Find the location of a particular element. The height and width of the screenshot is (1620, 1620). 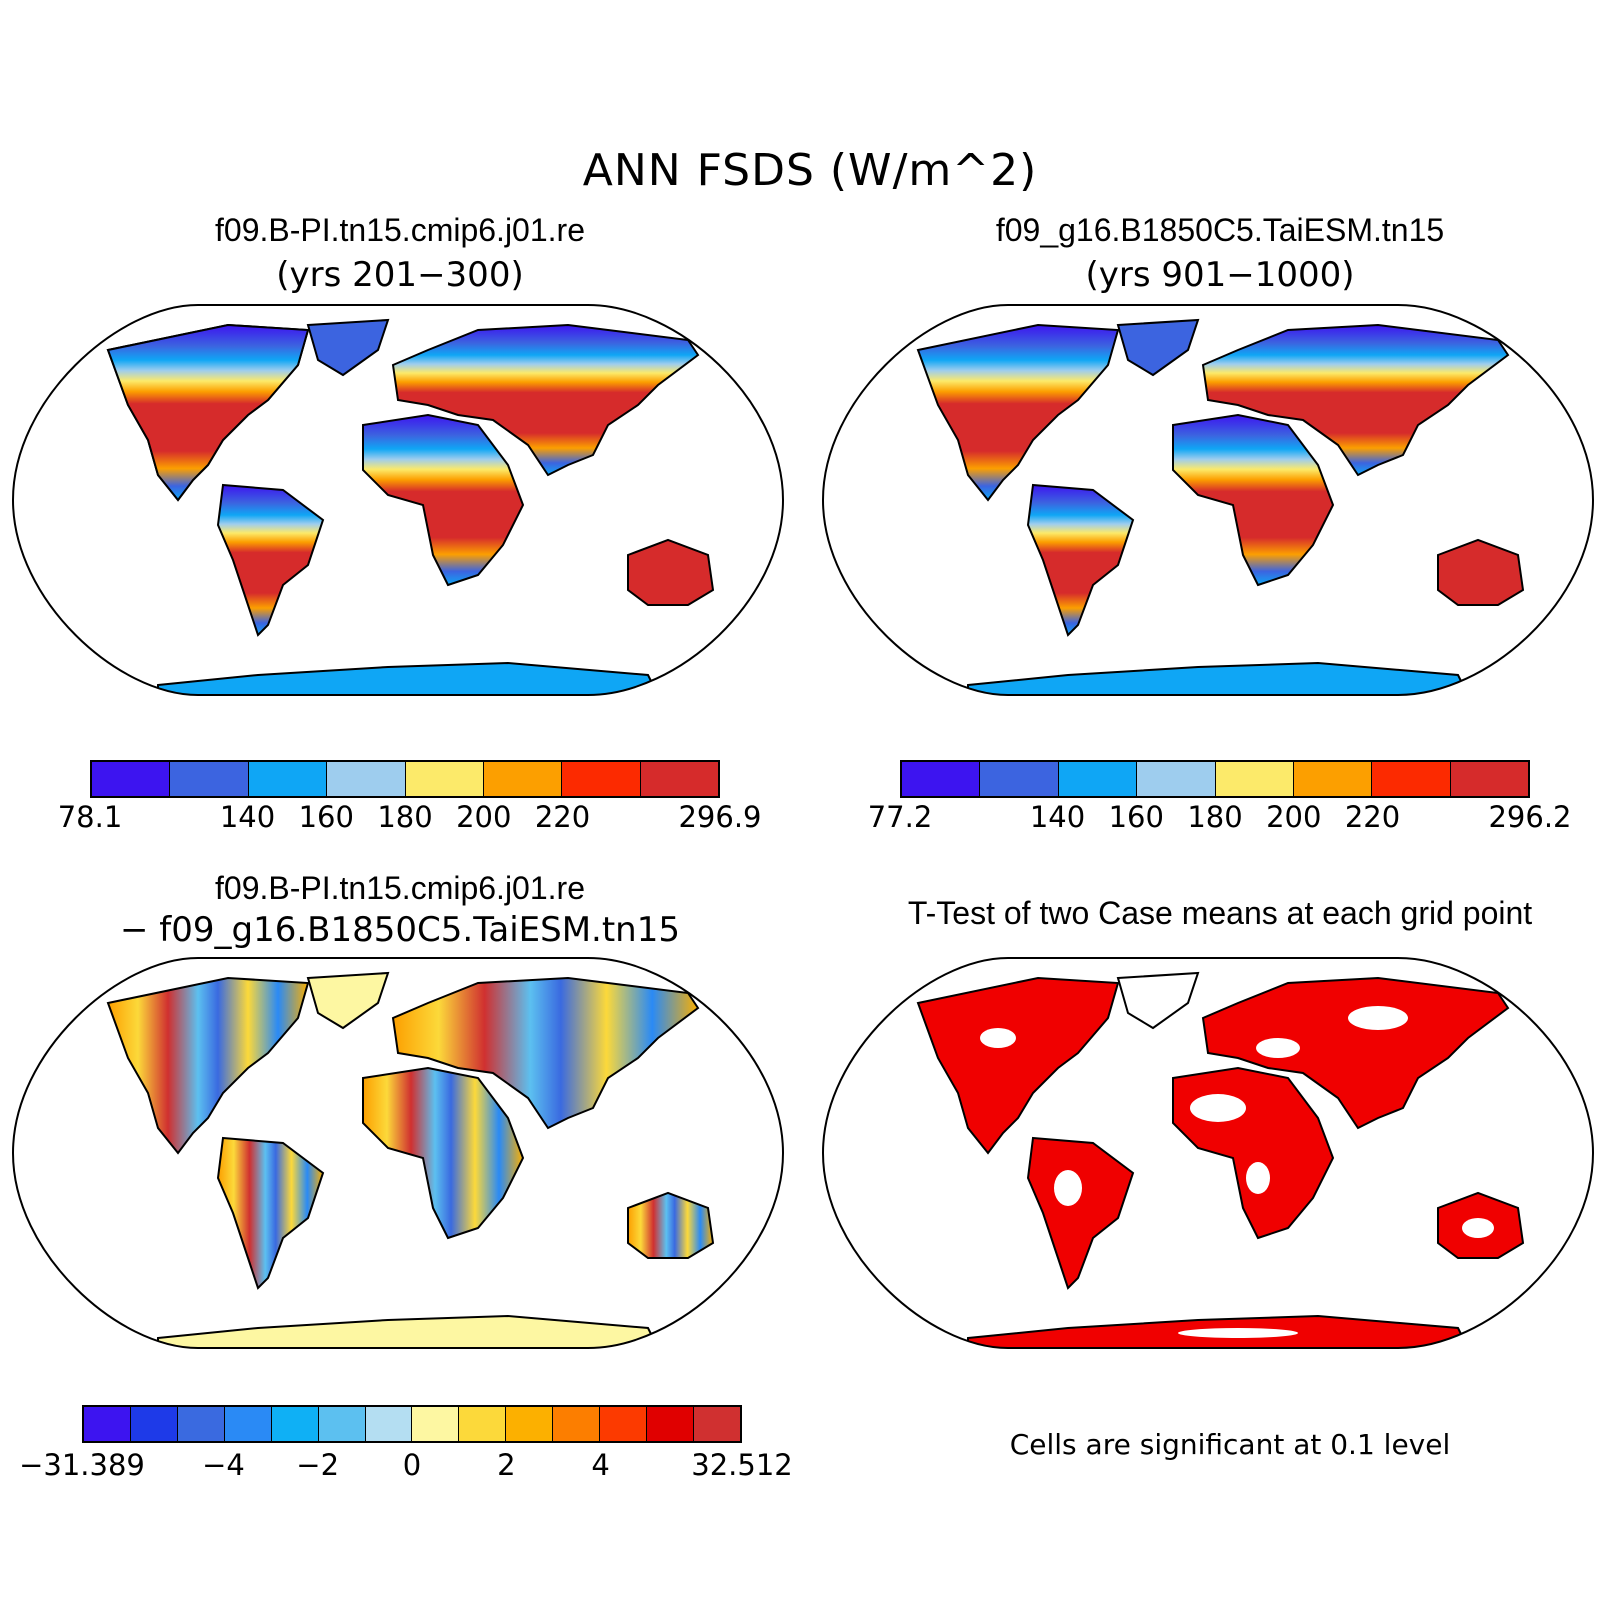

panel-tl-map is located at coordinates (398, 500).